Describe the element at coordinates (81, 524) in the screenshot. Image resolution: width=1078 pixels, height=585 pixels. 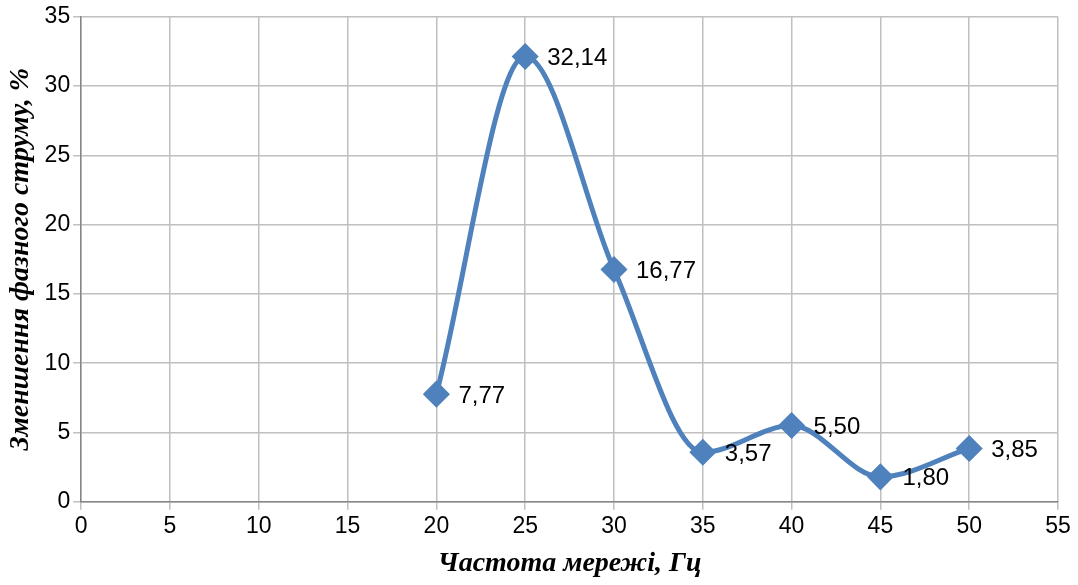
I see `x-tick-label: 0` at that location.